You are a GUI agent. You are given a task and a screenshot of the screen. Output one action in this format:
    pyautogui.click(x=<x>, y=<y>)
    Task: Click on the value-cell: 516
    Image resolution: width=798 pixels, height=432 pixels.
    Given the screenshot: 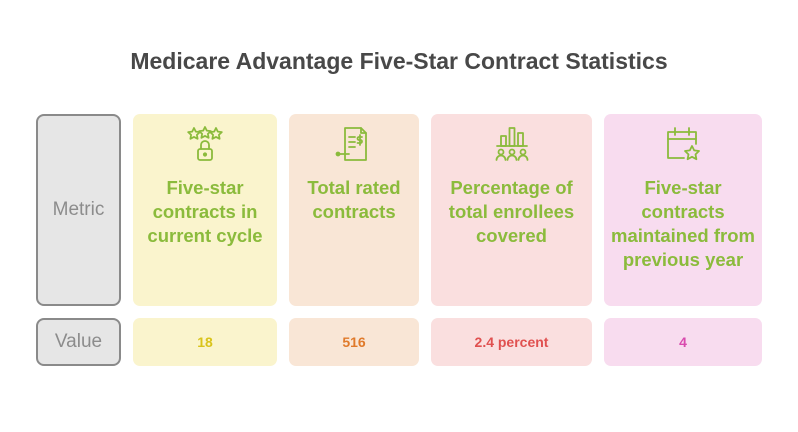 What is the action you would take?
    pyautogui.click(x=354, y=342)
    